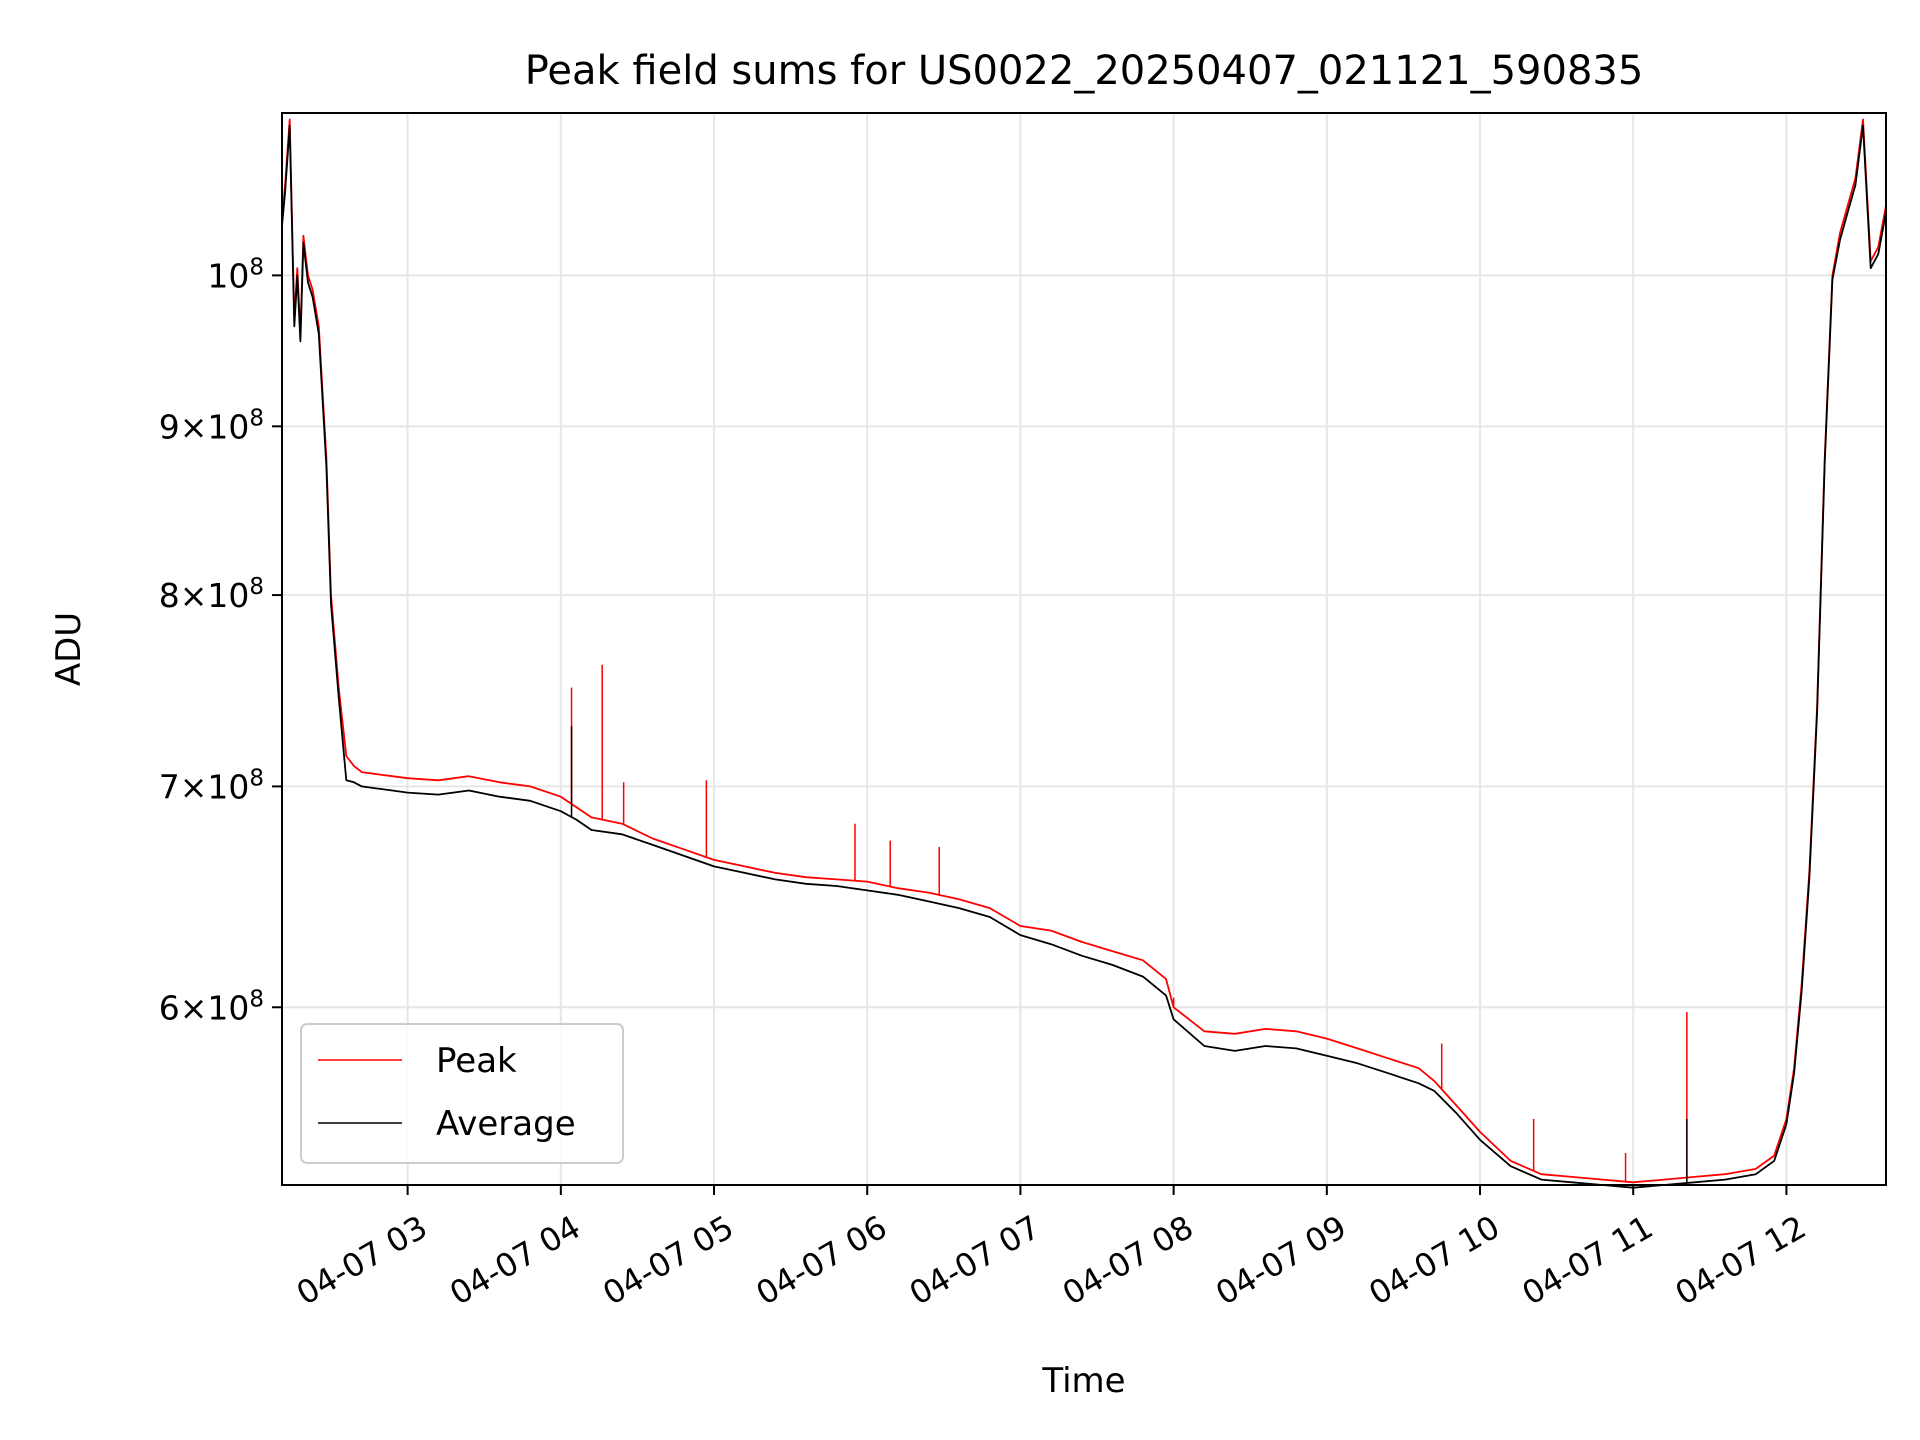  I want to click on legend-label-peak: Peak, so click(476, 1061).